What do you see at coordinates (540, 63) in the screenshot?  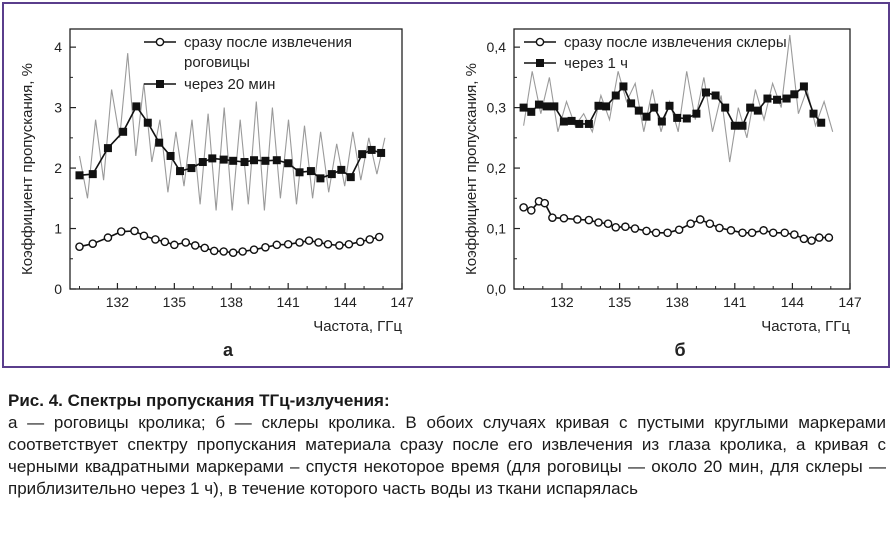 I see `legend-marker-square` at bounding box center [540, 63].